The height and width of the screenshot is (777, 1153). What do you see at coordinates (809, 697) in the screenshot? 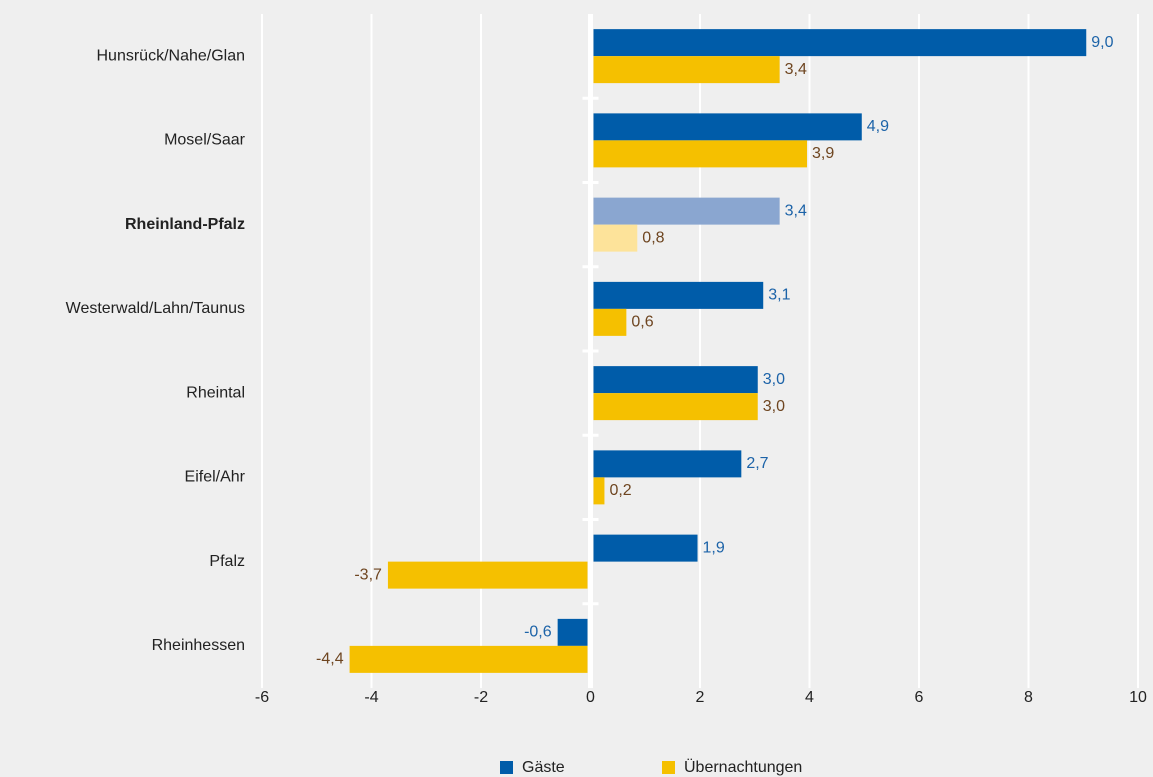
I see `x-tick-label: 4` at bounding box center [809, 697].